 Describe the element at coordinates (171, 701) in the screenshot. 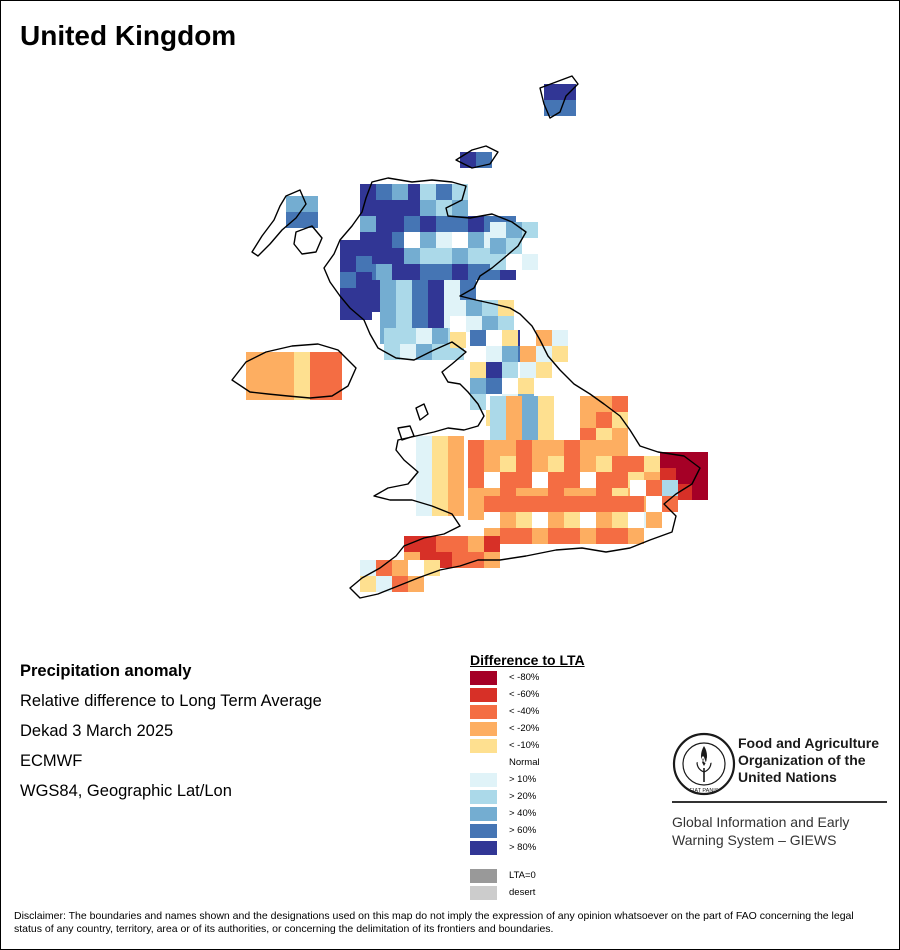

I see `variable-description: Relative difference to Long Term Average` at that location.